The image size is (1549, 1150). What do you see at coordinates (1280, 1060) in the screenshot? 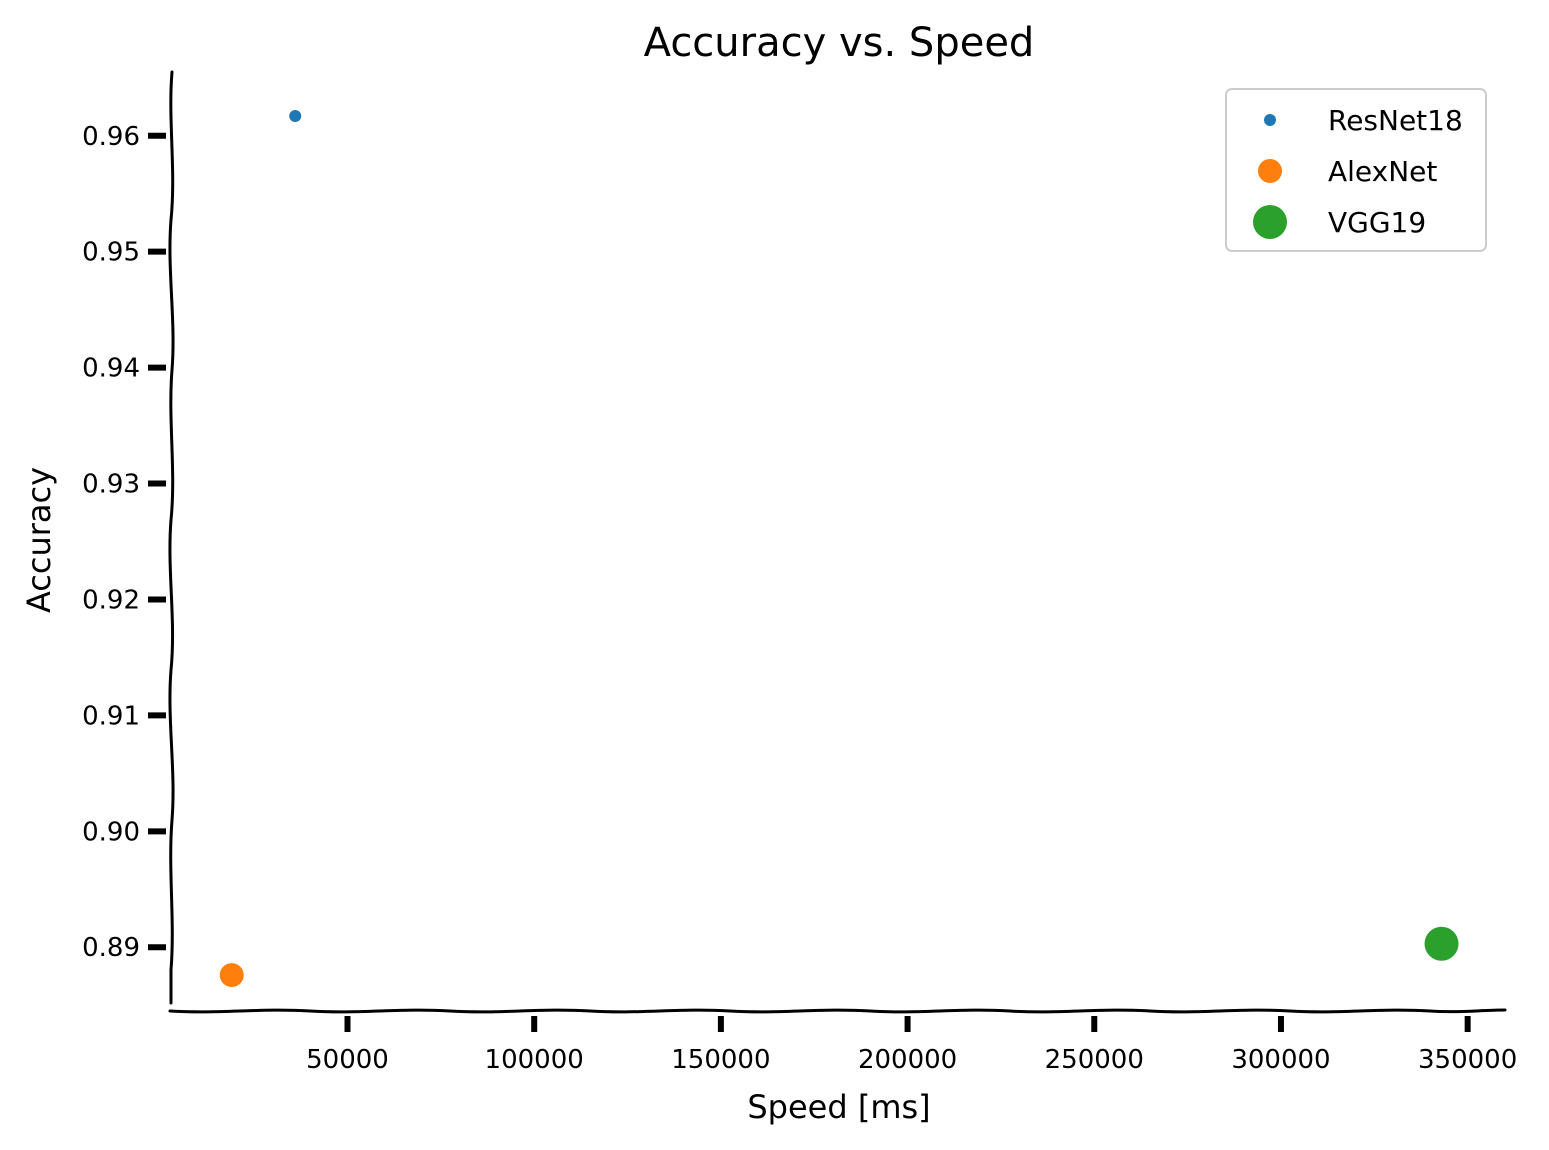
I see `x-tick-label: 300000` at bounding box center [1280, 1060].